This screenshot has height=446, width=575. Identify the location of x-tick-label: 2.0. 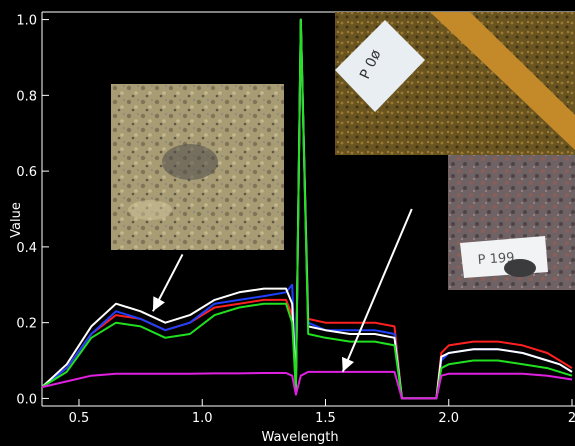
(448, 418).